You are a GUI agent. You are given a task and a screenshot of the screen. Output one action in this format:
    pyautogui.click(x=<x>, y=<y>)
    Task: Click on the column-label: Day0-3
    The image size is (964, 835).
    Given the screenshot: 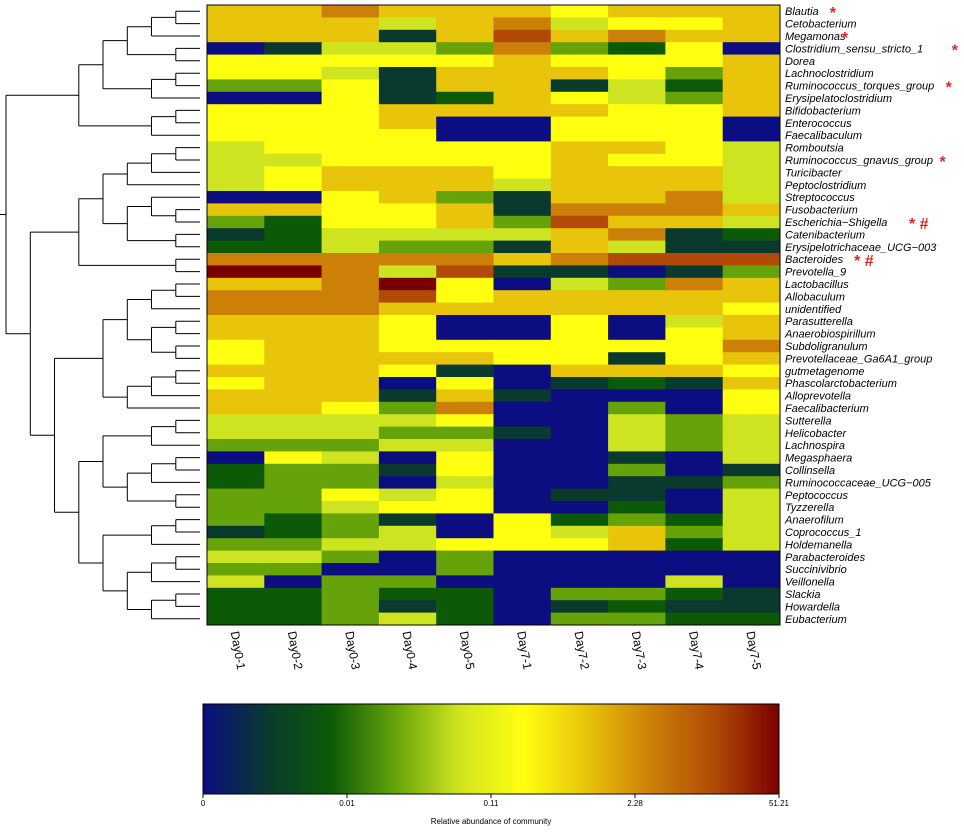 What is the action you would take?
    pyautogui.click(x=352, y=650)
    